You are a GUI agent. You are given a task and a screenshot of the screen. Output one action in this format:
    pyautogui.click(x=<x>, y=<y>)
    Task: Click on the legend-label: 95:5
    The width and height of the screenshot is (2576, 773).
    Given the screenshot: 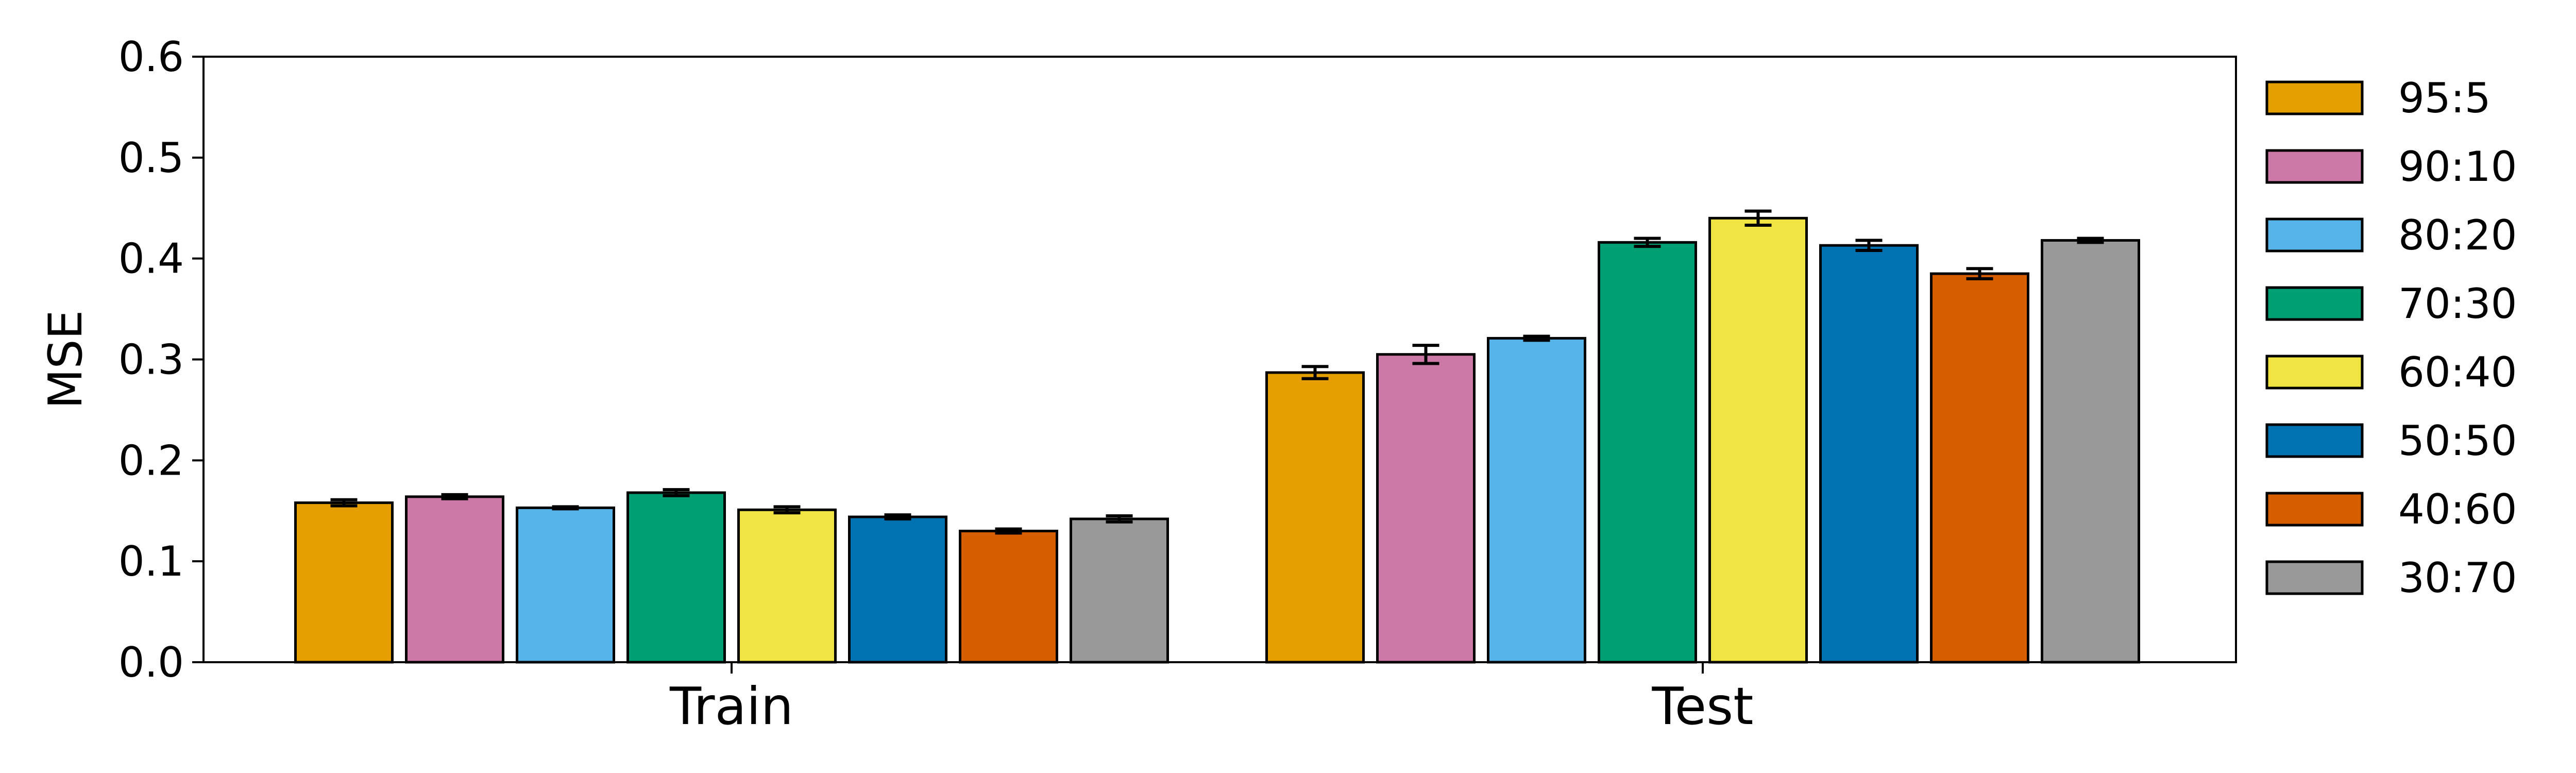 What is the action you would take?
    pyautogui.click(x=2444, y=98)
    